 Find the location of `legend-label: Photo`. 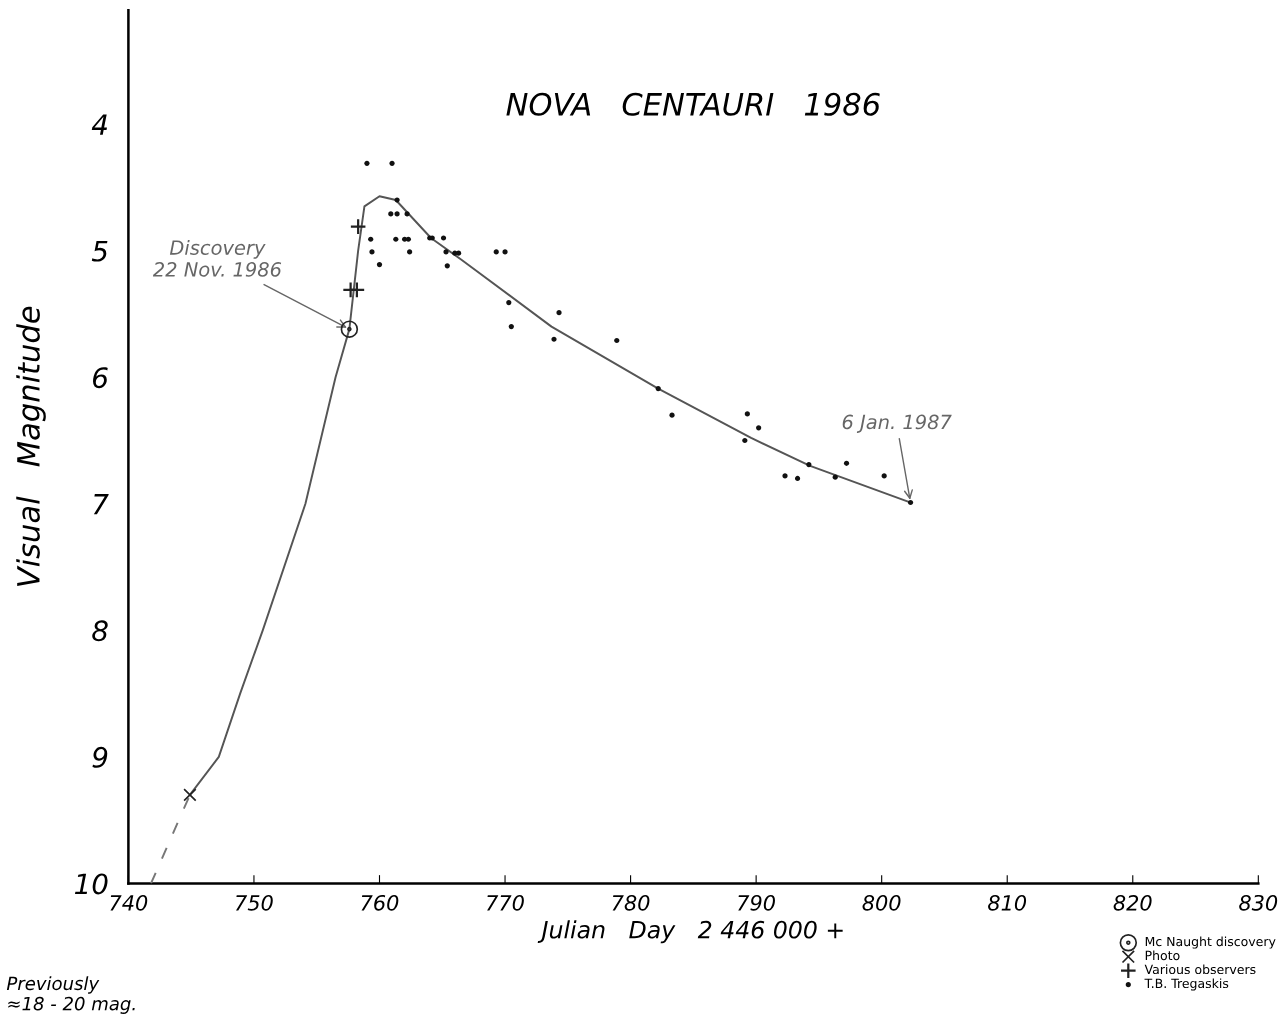

legend-label: Photo is located at coordinates (1162, 955).